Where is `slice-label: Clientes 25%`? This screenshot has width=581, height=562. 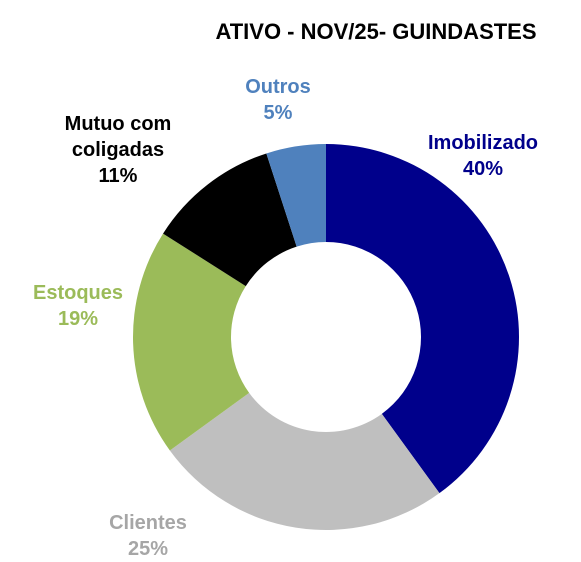 slice-label: Clientes 25% is located at coordinates (148, 536).